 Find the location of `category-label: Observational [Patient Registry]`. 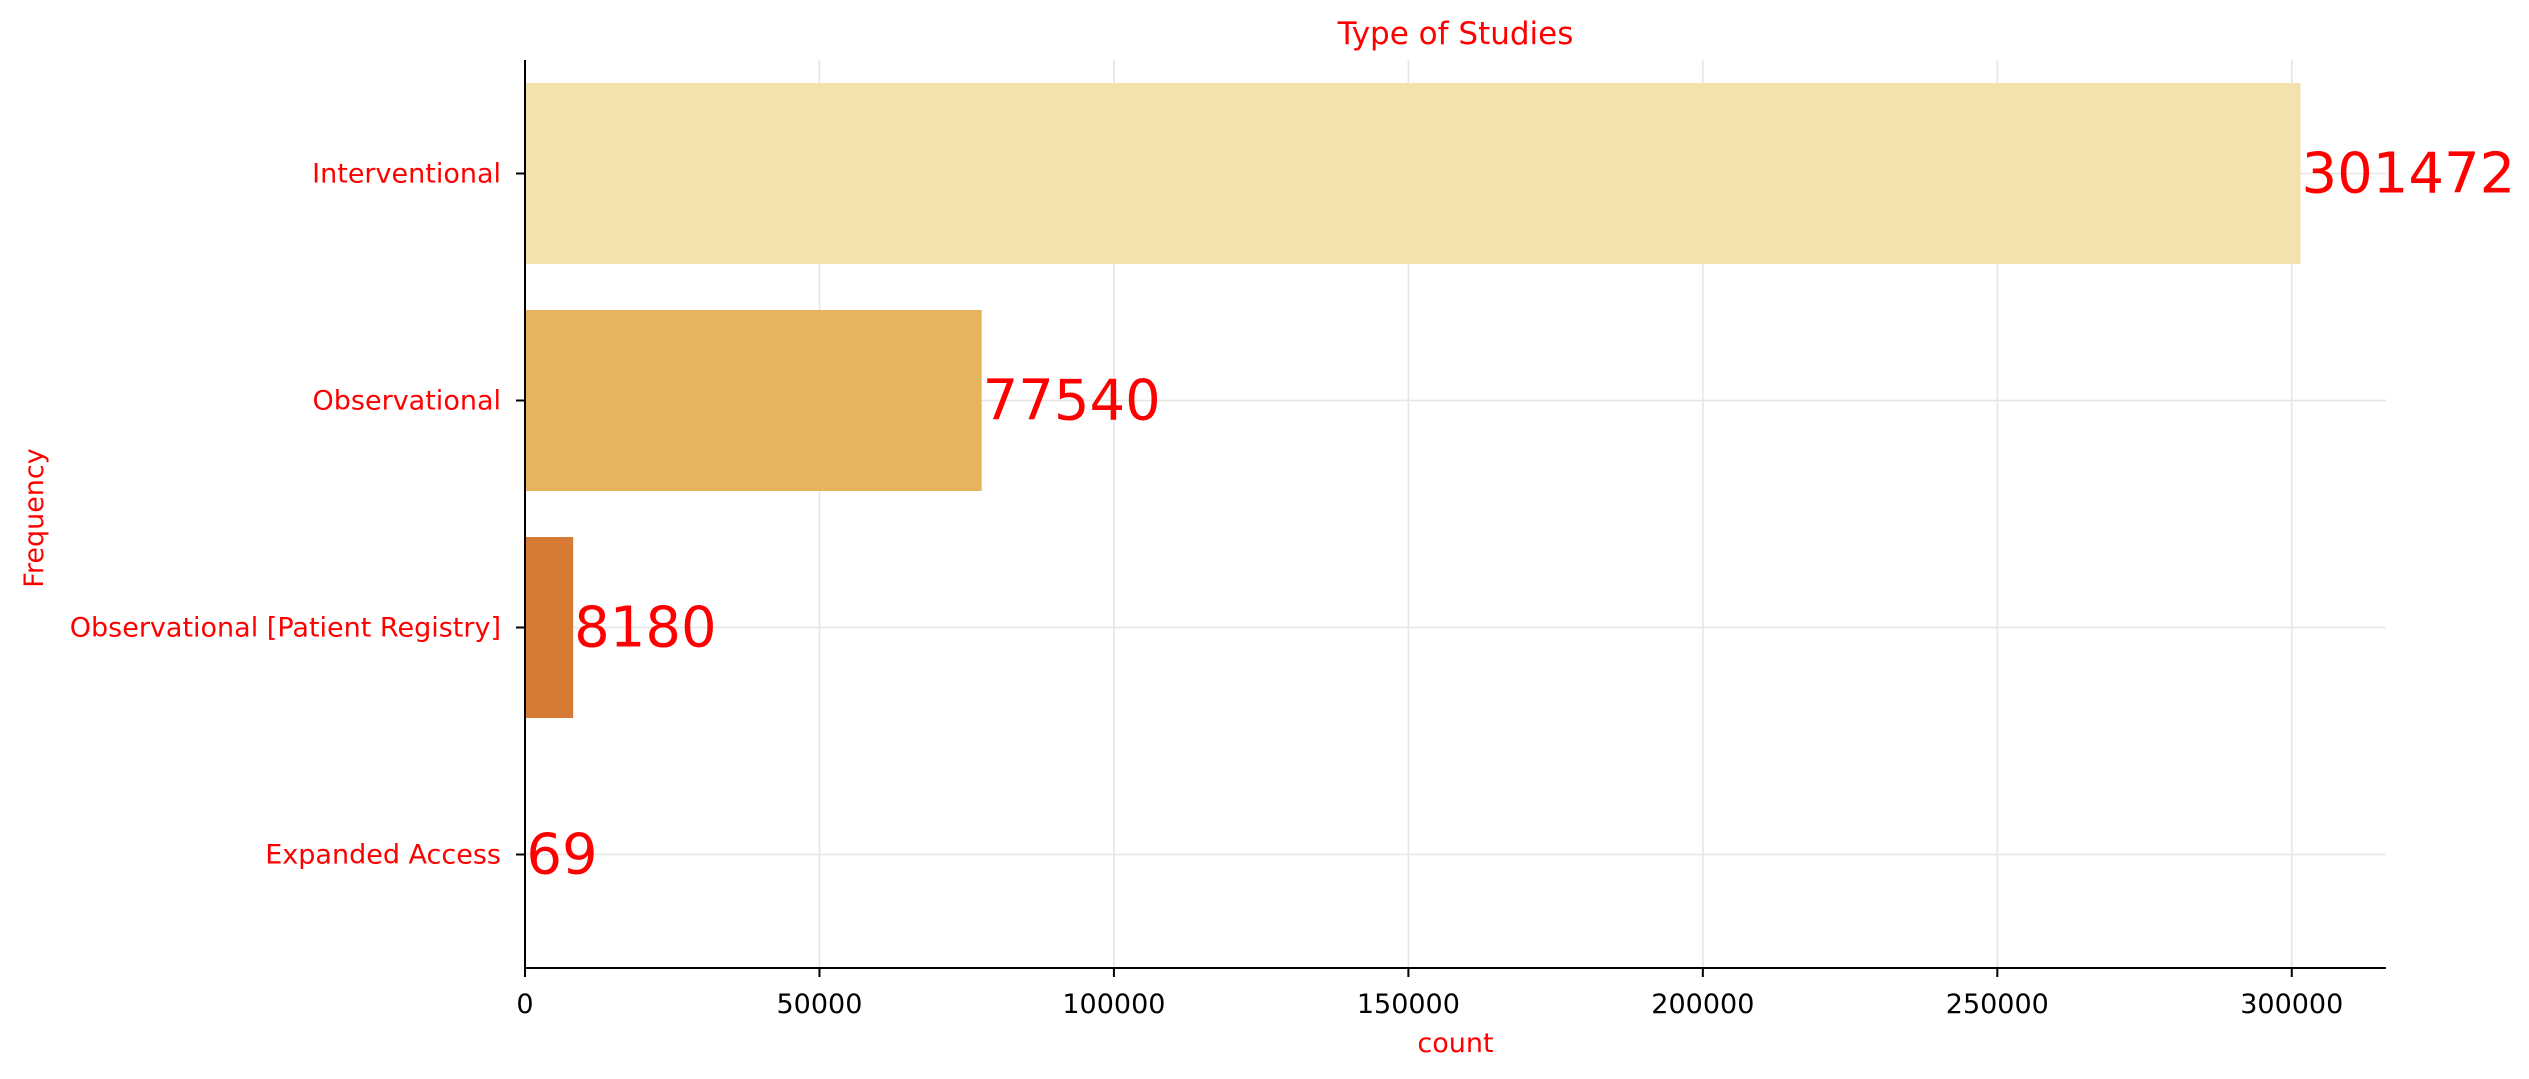

category-label: Observational [Patient Registry] is located at coordinates (285, 628).